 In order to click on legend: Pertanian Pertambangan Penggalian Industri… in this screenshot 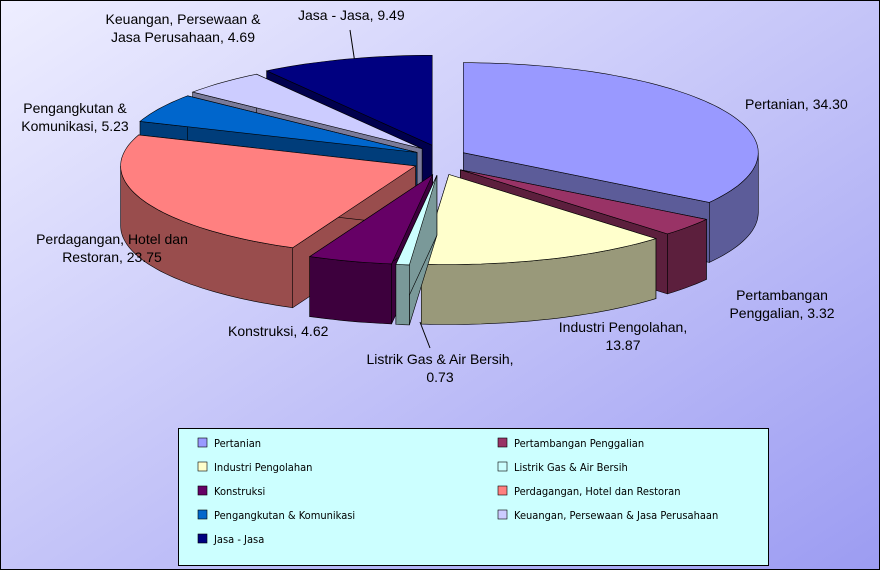, I will do `click(457, 491)`.